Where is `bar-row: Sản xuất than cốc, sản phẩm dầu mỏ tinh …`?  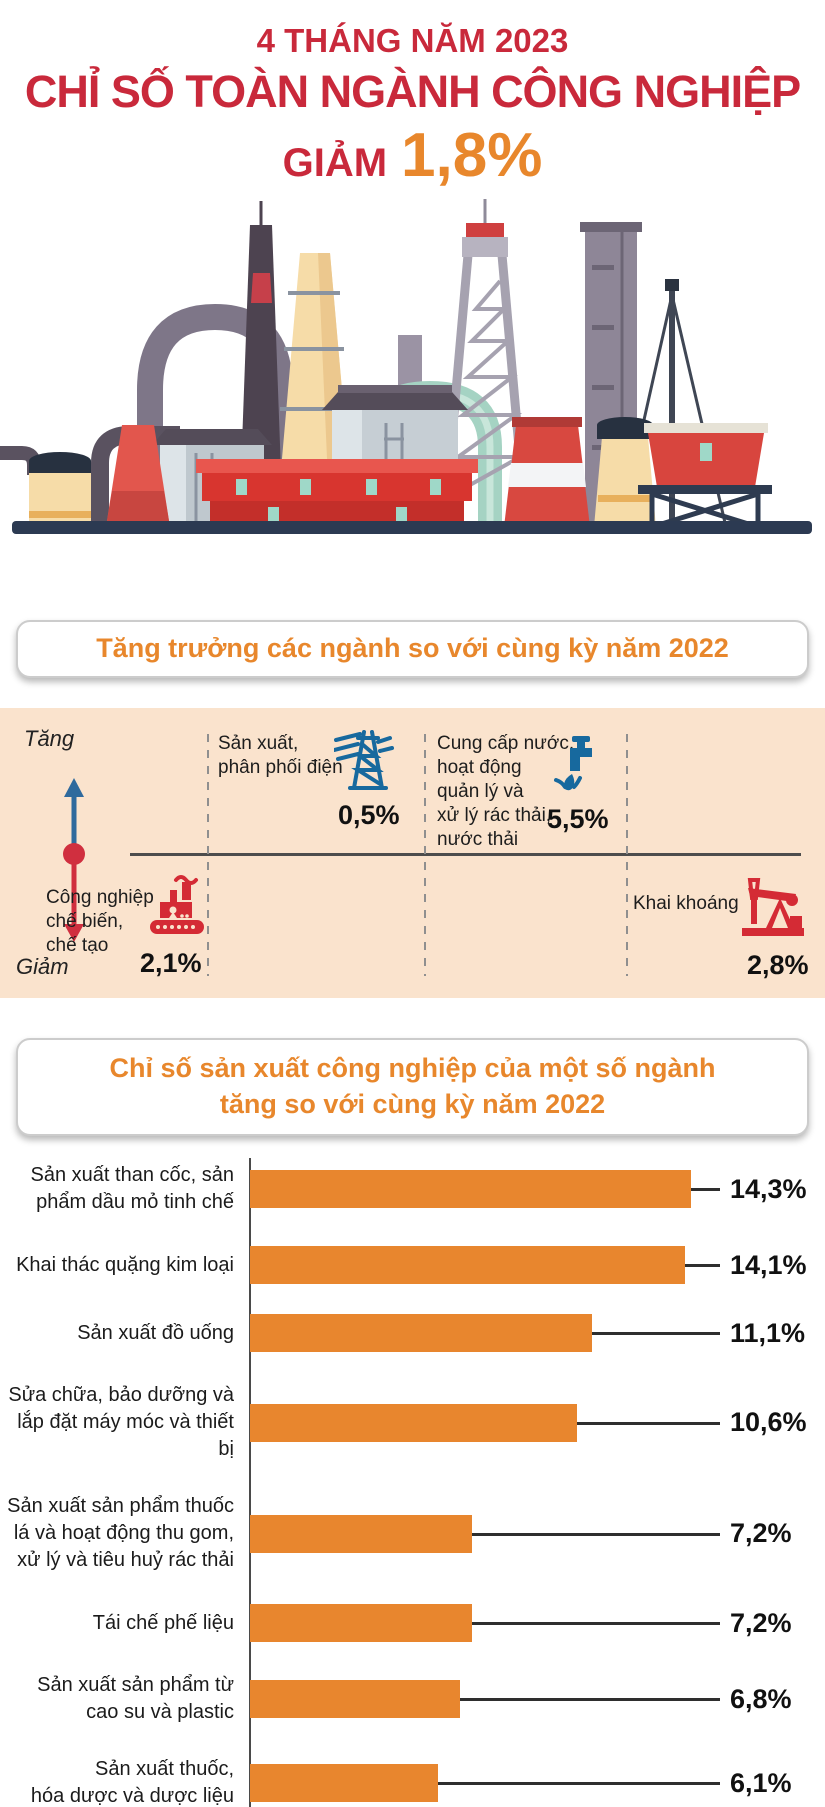 bar-row: Sản xuất than cốc, sản phẩm dầu mỏ tinh … is located at coordinates (412, 1189).